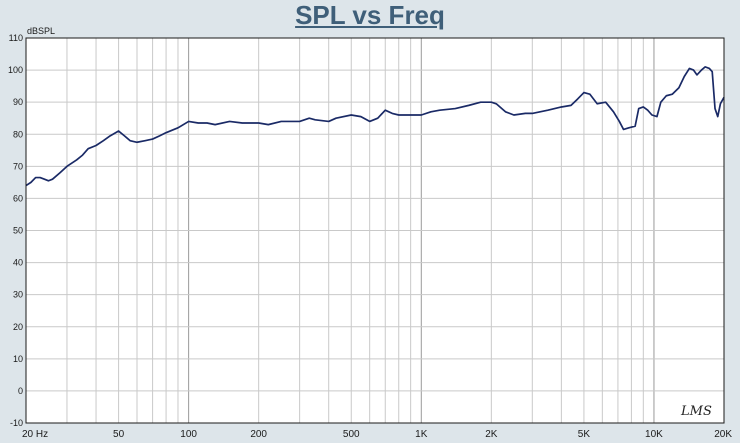  Describe the element at coordinates (16, 423) in the screenshot. I see `y-tick-label: -10` at that location.